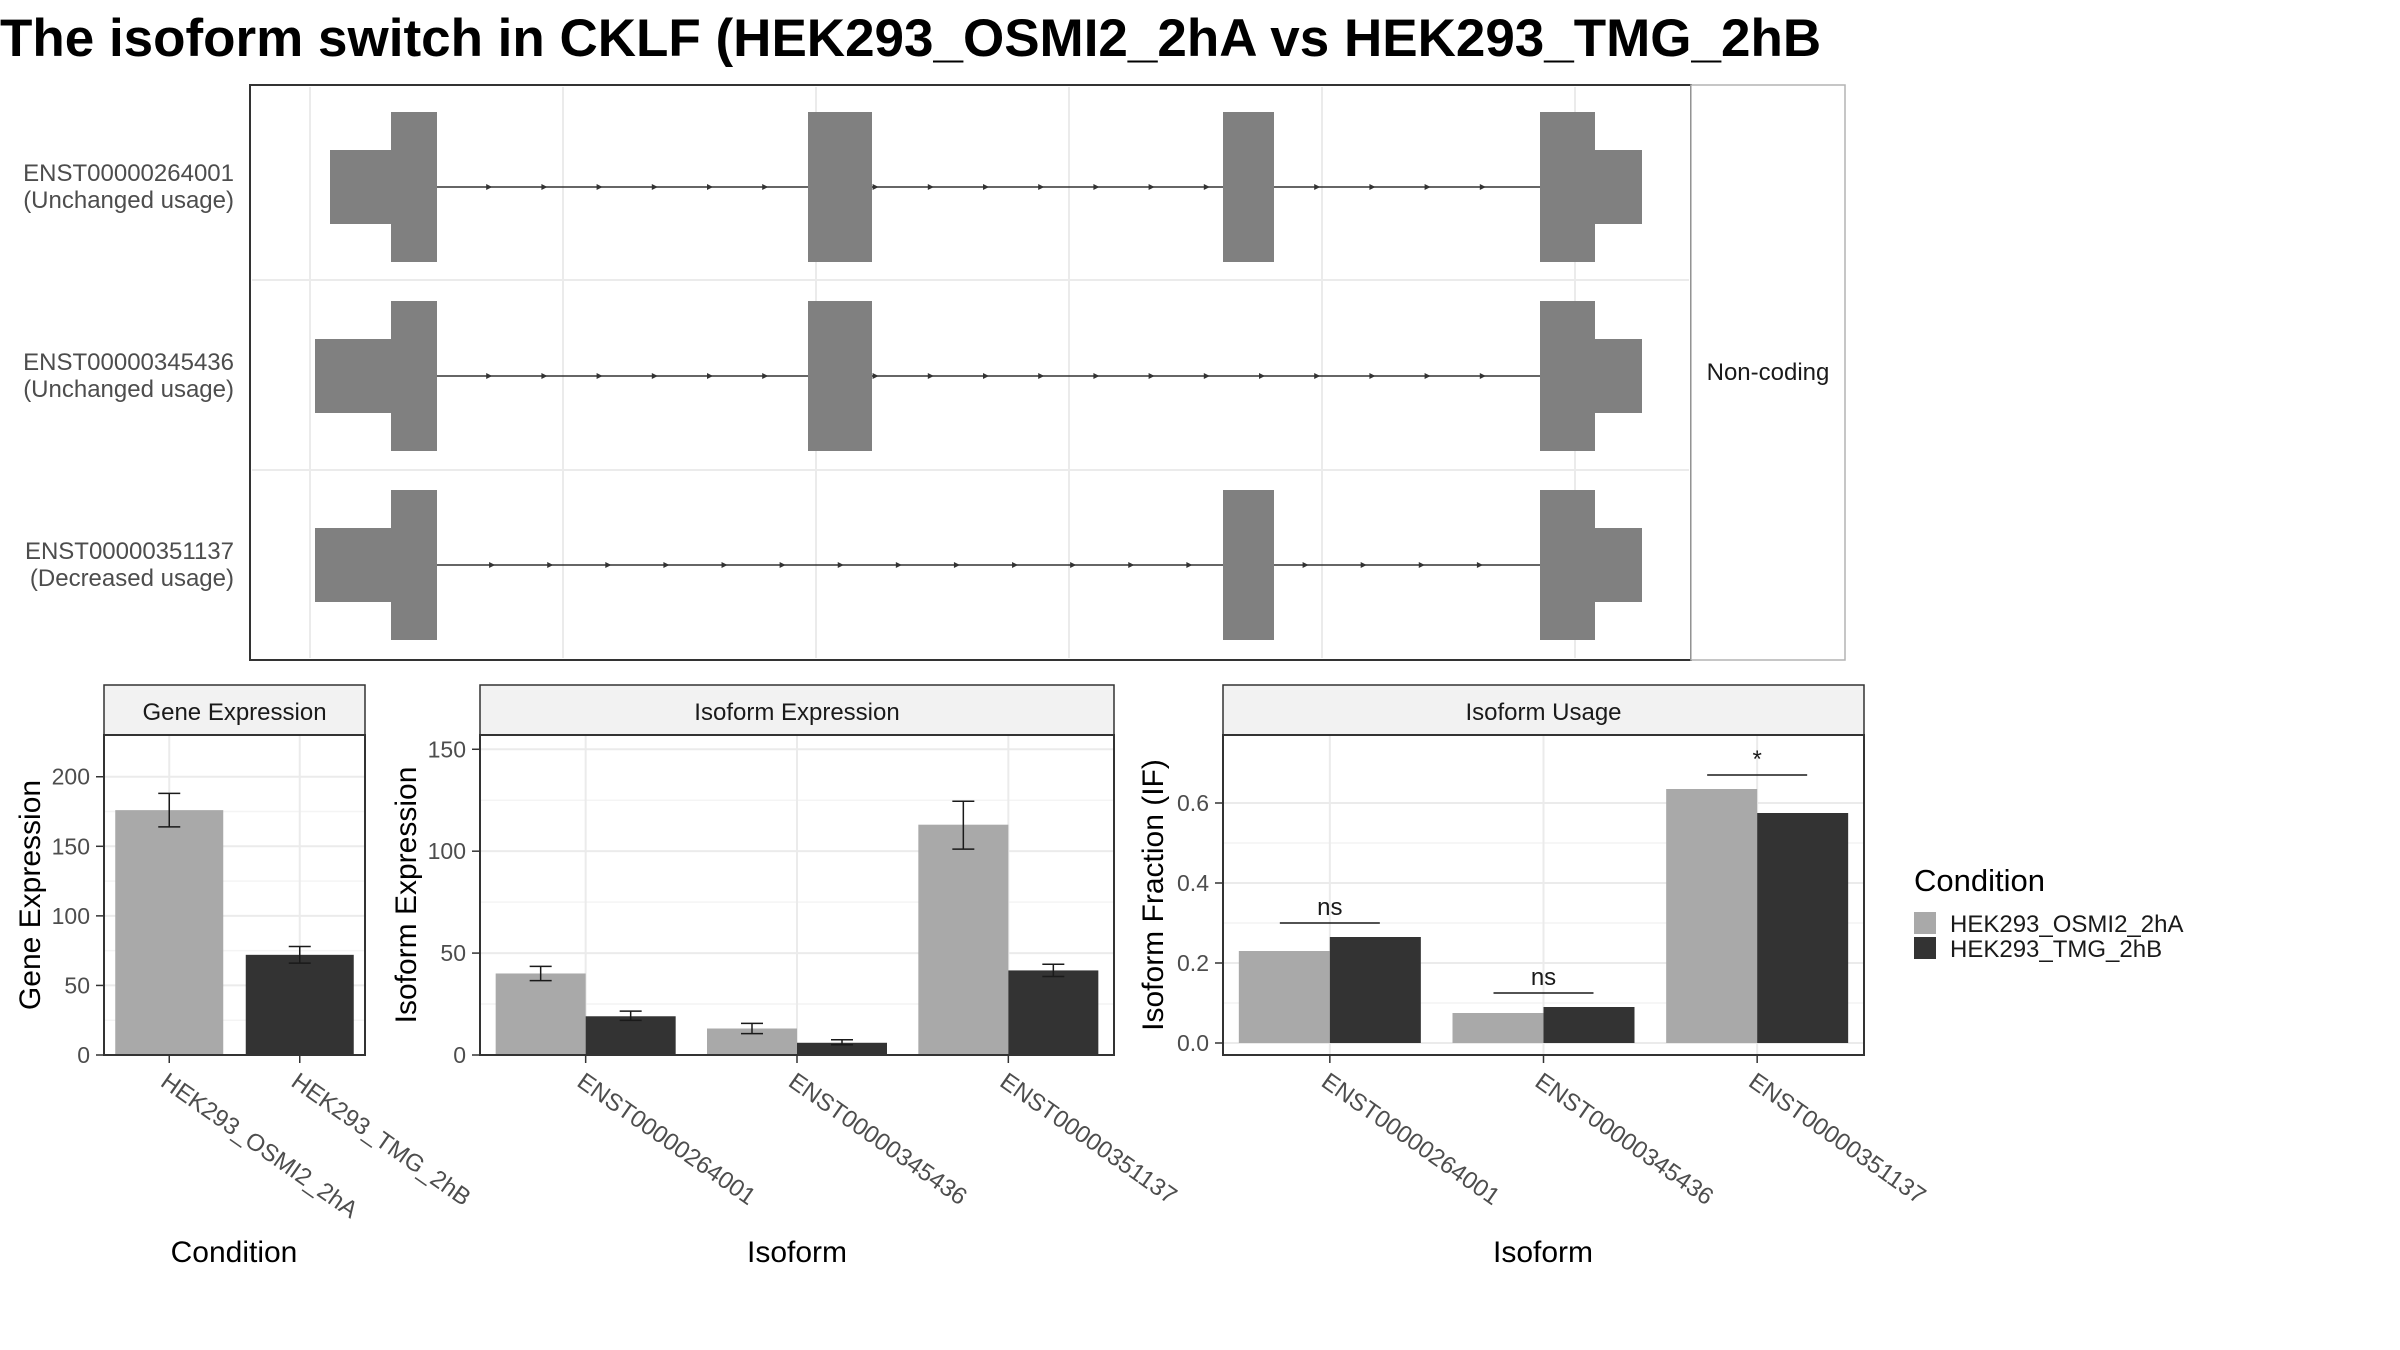 The width and height of the screenshot is (2400, 1350). I want to click on panel-border, so click(234, 895).